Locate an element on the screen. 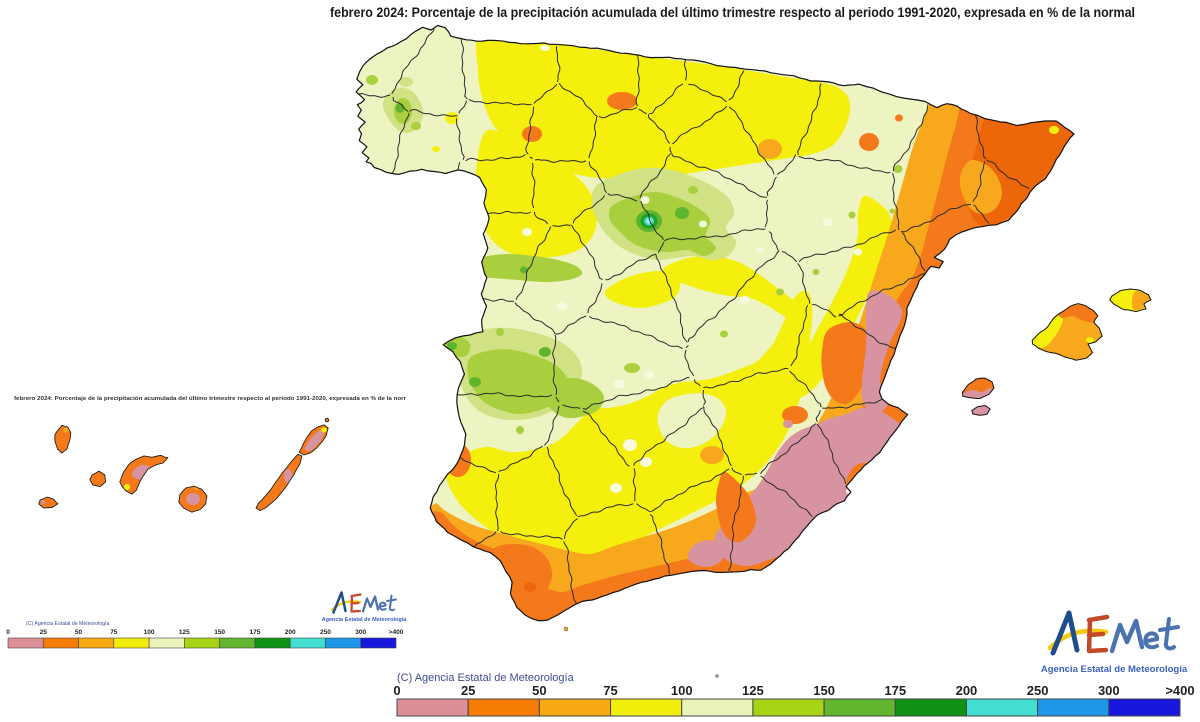 This screenshot has width=1200, height=722. border-Albacete-Alicante is located at coordinates (818, 415).